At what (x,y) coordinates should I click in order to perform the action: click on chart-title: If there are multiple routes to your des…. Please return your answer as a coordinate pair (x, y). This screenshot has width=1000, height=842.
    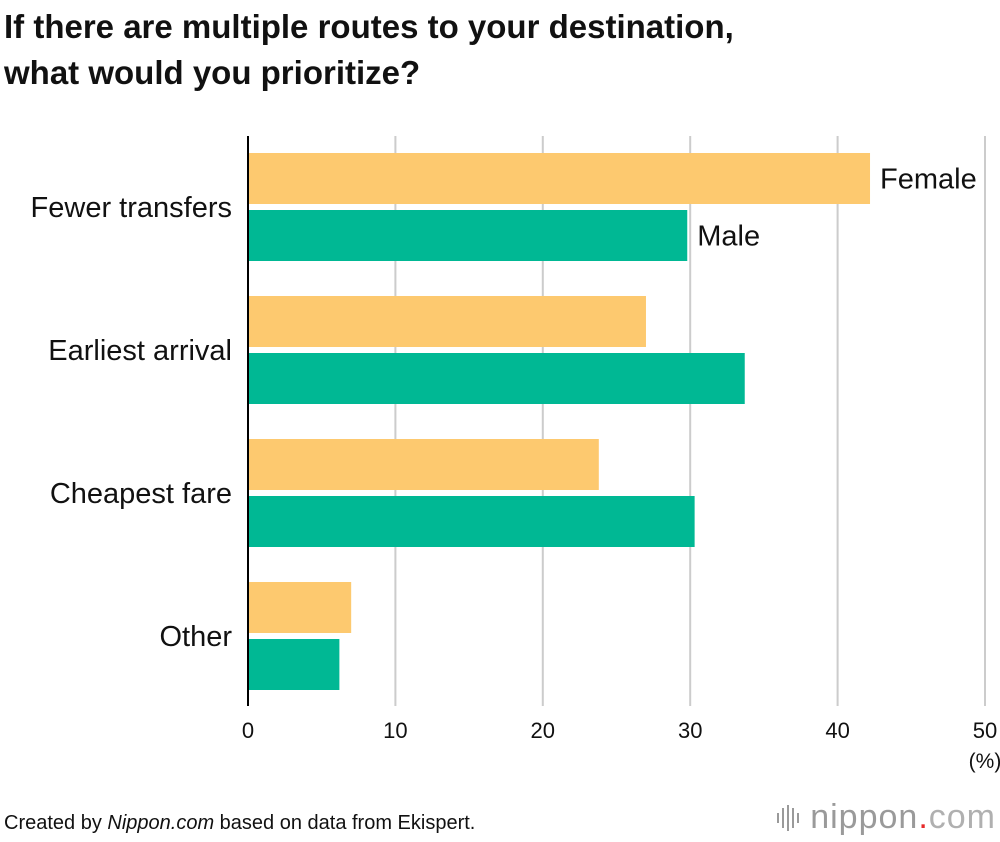
    Looking at the image, I should click on (499, 50).